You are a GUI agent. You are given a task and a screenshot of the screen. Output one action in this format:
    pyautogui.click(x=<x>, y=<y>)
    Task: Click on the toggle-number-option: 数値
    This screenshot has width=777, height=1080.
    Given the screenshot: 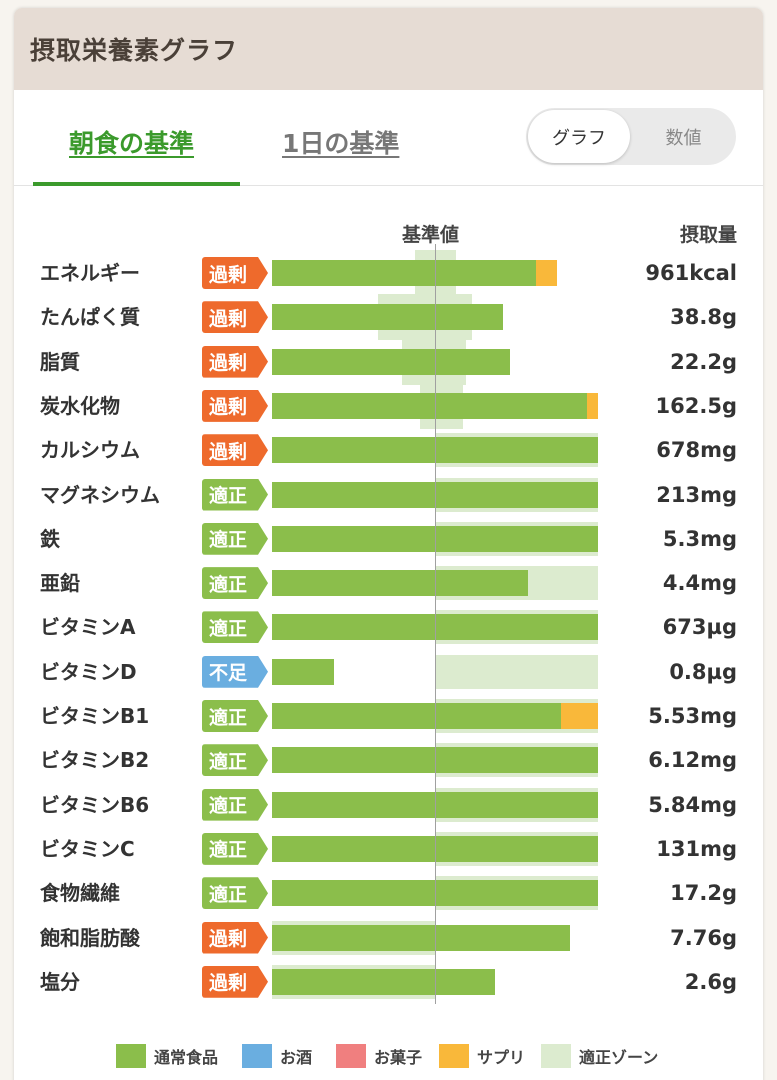 What is the action you would take?
    pyautogui.click(x=683, y=138)
    